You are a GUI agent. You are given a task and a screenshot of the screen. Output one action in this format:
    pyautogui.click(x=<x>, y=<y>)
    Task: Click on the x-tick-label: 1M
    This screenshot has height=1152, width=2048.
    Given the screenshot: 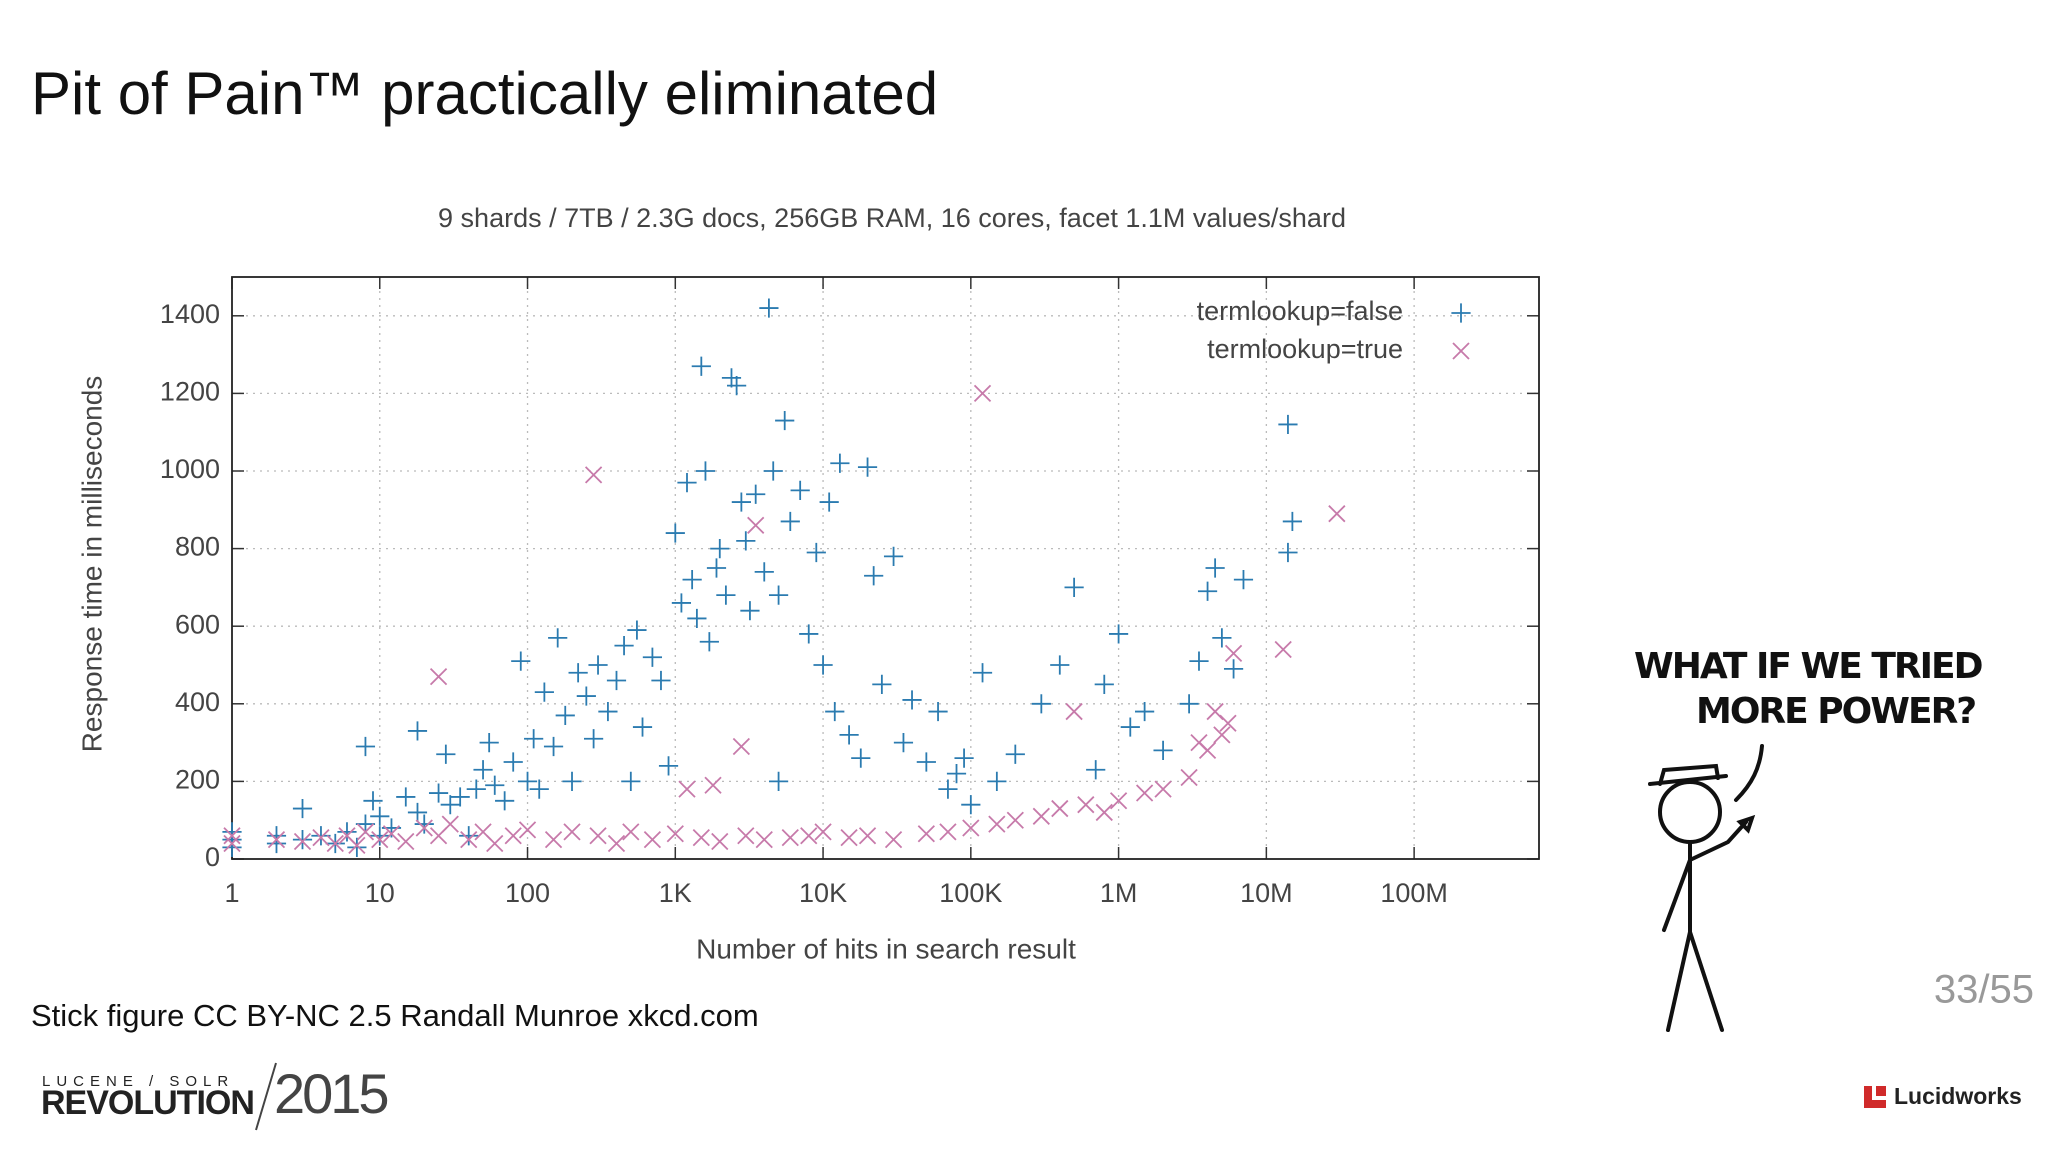 What is the action you would take?
    pyautogui.click(x=1119, y=893)
    